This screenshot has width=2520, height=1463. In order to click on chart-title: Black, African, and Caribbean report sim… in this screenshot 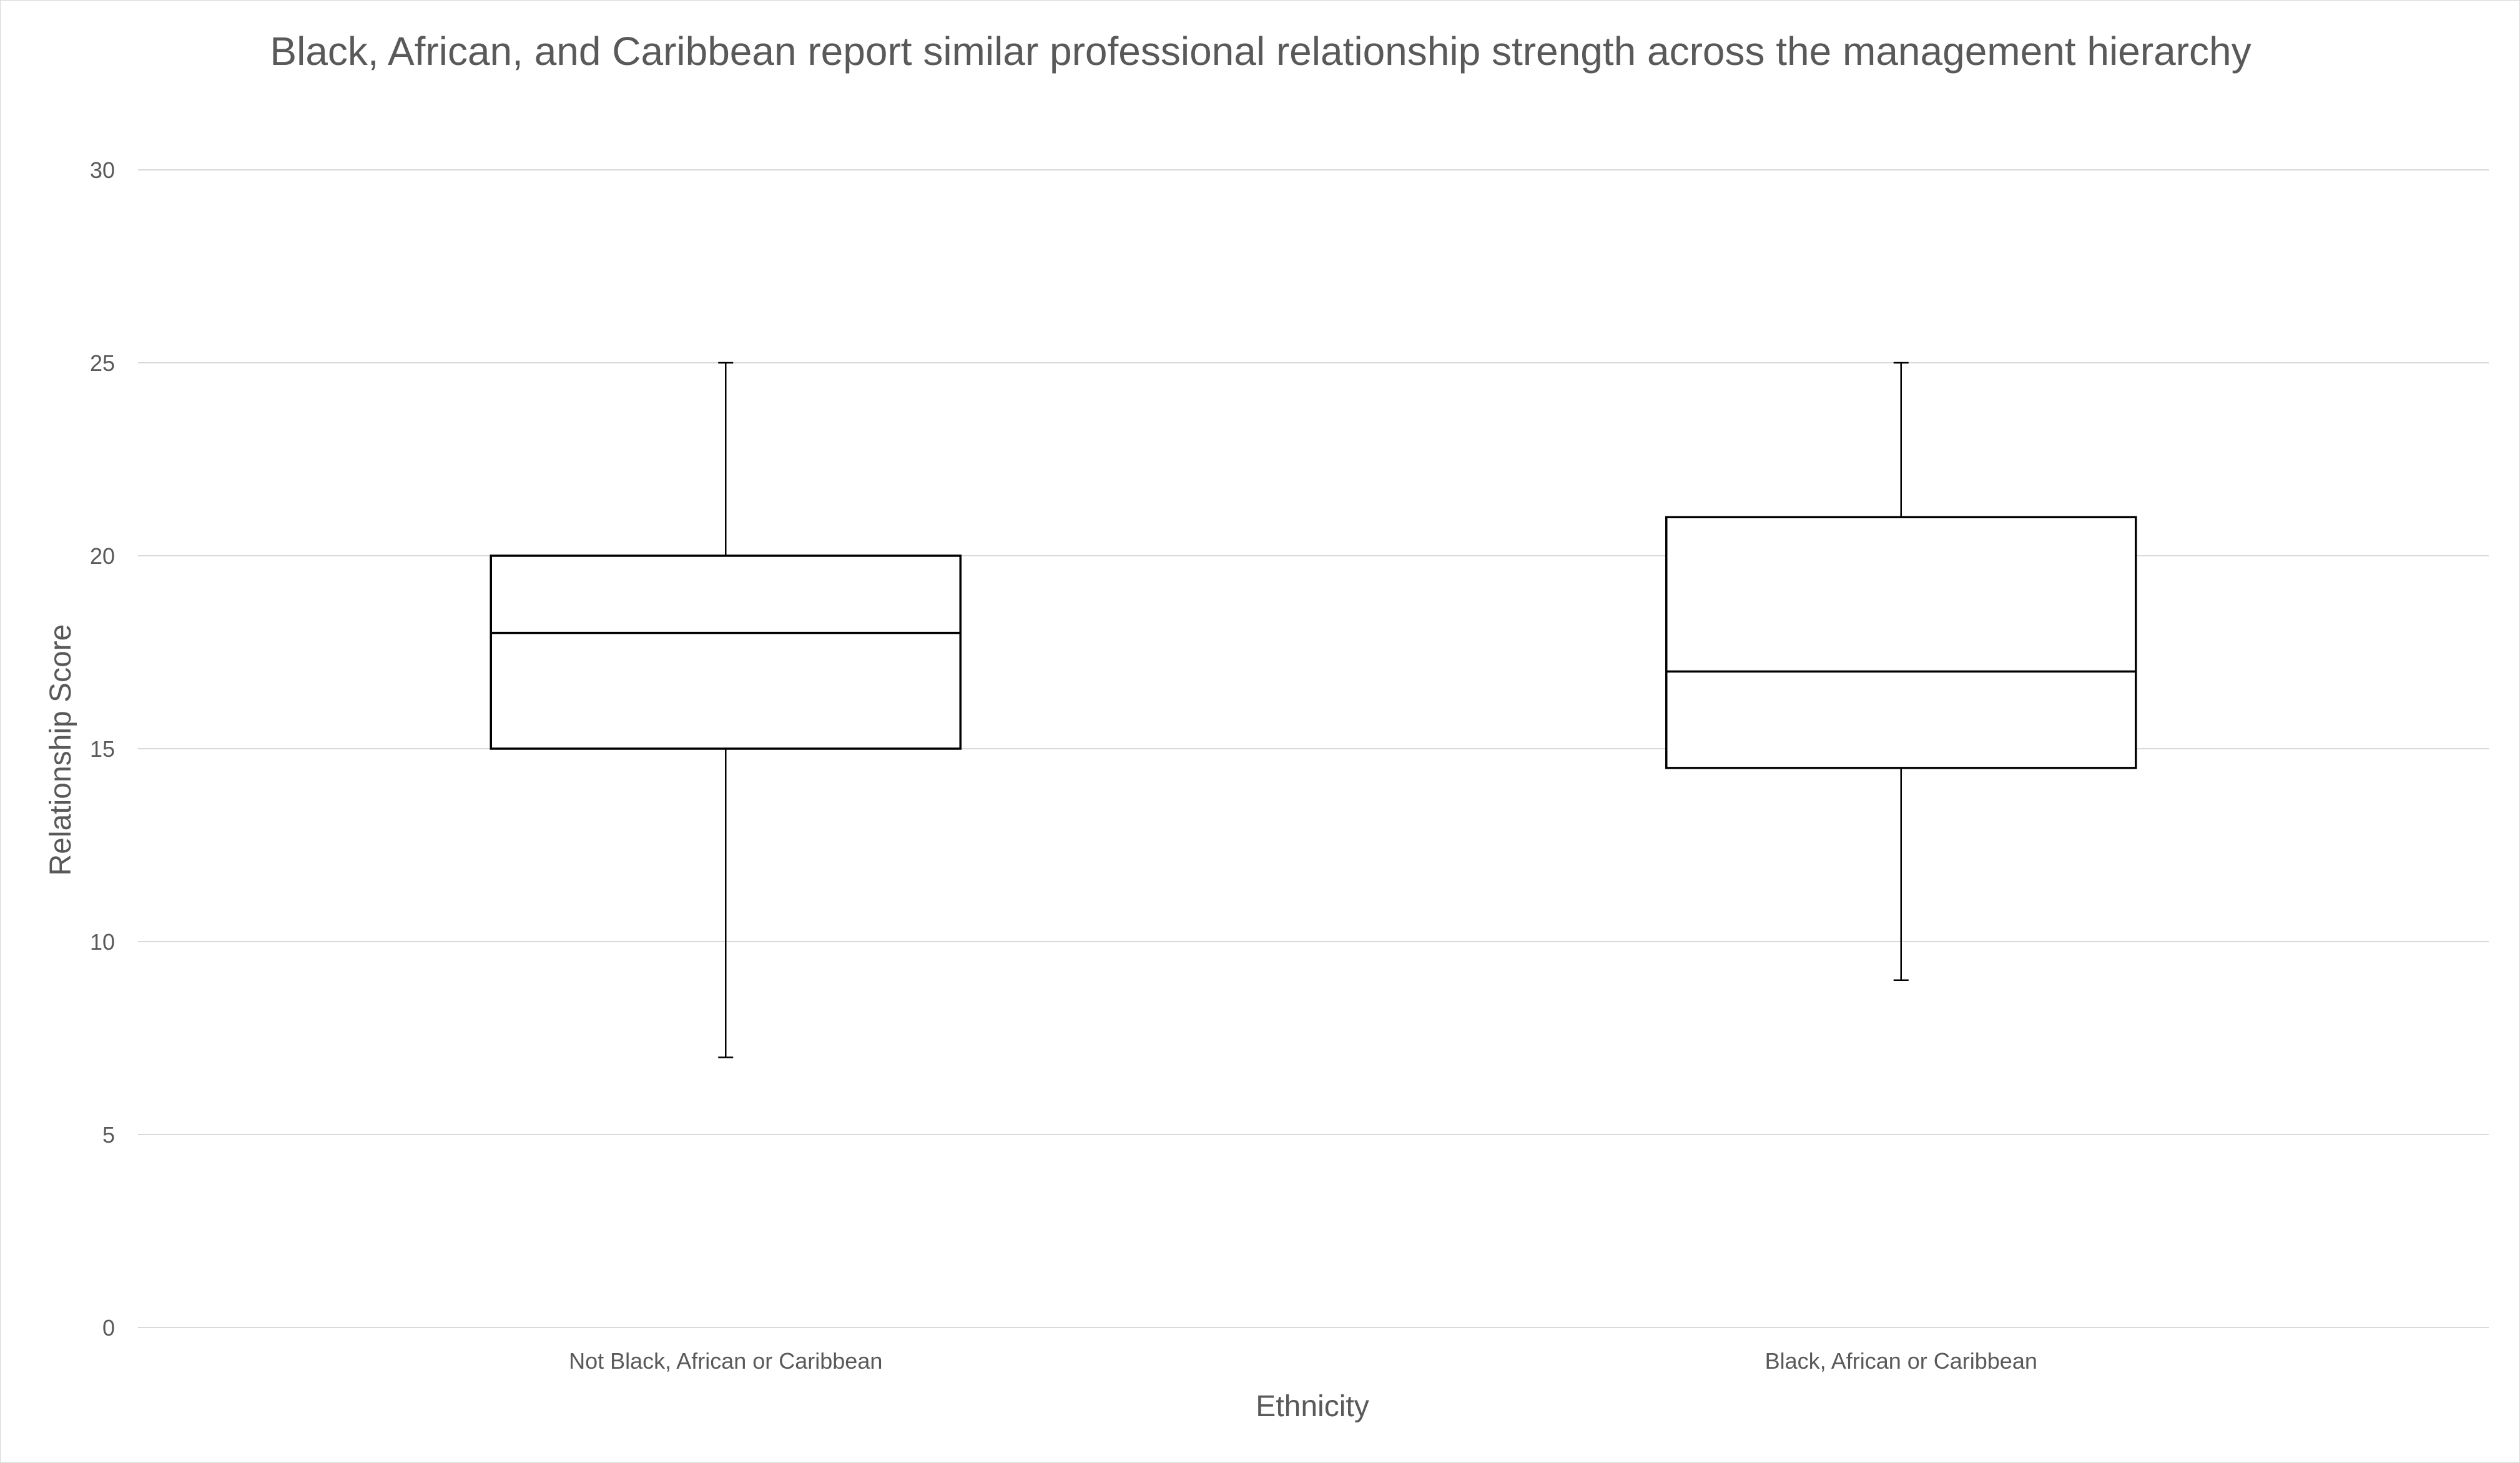, I will do `click(1261, 51)`.